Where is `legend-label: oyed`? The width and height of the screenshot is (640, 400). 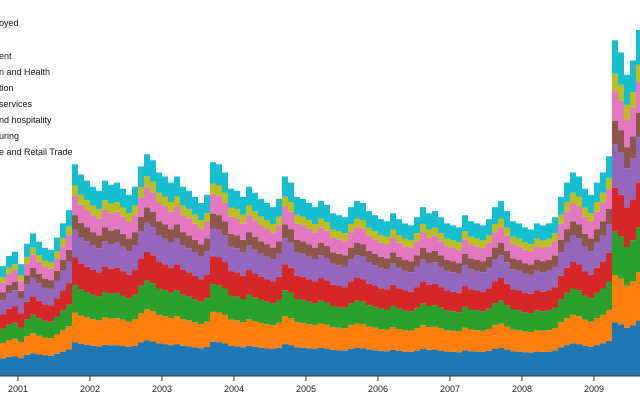
legend-label: oyed is located at coordinates (9, 23).